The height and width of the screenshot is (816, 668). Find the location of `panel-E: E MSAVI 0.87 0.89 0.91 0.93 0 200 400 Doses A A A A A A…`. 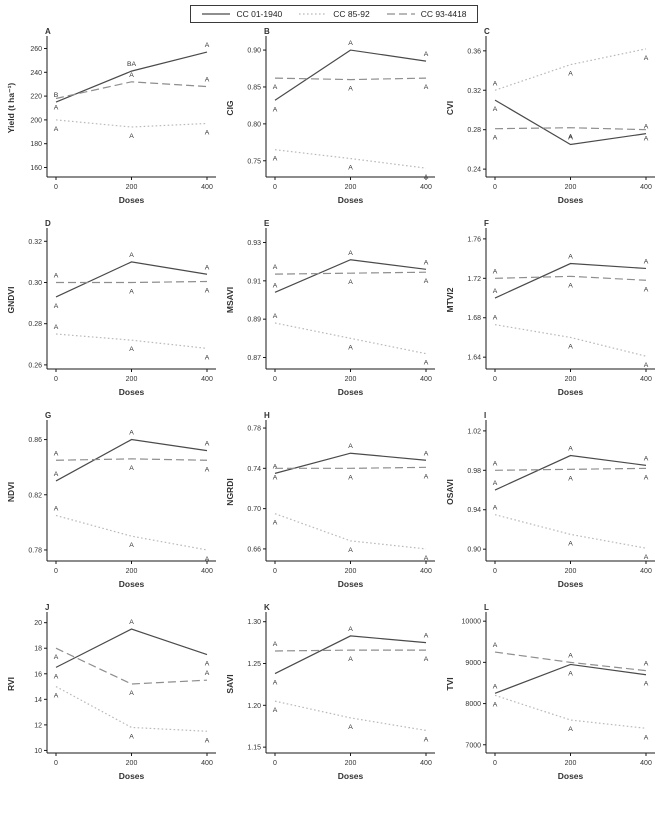

panel-E: E MSAVI 0.87 0.89 0.91 0.93 0 200 400 Doses A A A A A A… is located at coordinates (333, 312).